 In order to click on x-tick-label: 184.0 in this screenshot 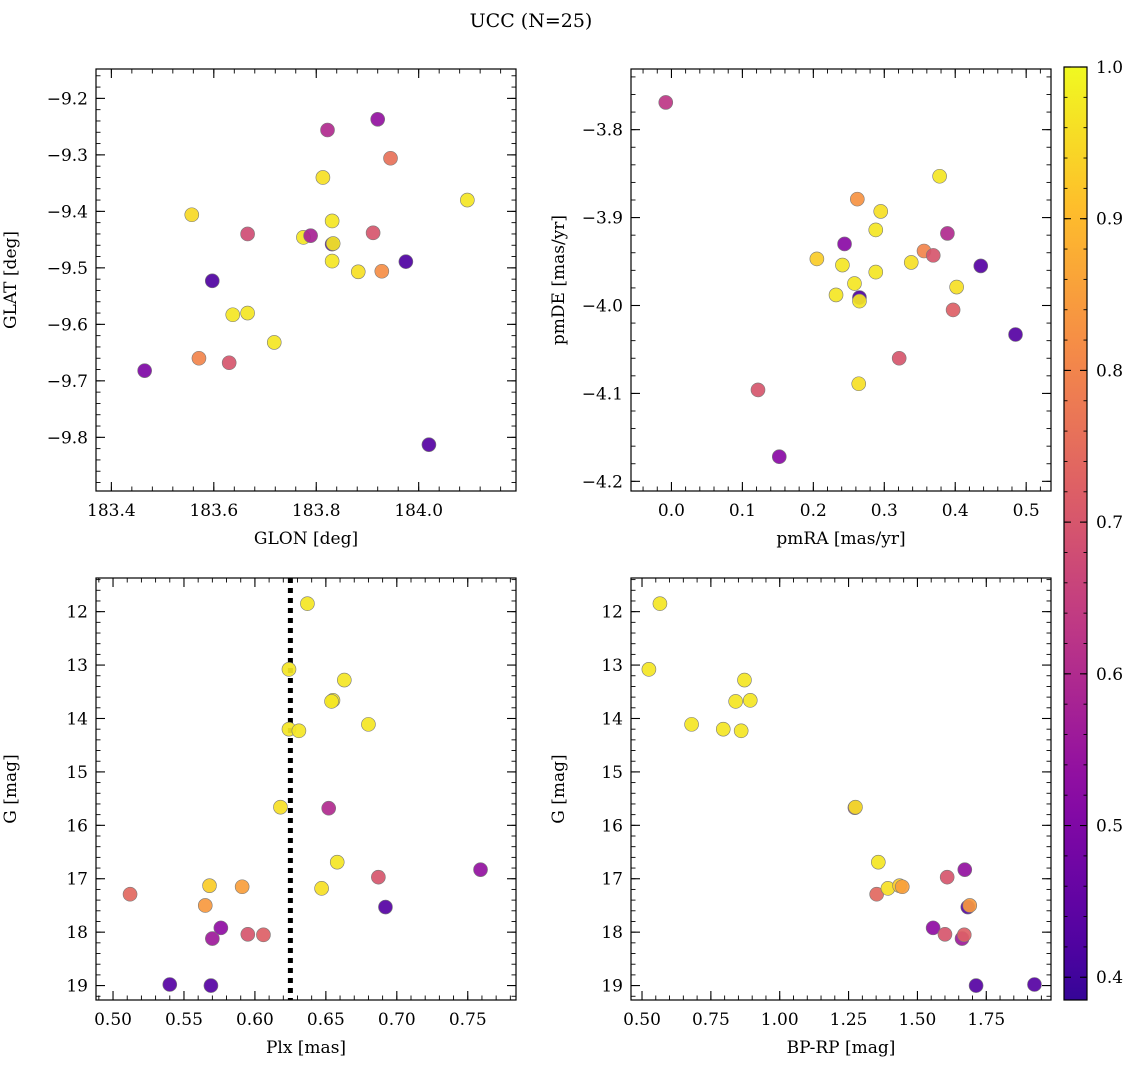, I will do `click(418, 511)`.